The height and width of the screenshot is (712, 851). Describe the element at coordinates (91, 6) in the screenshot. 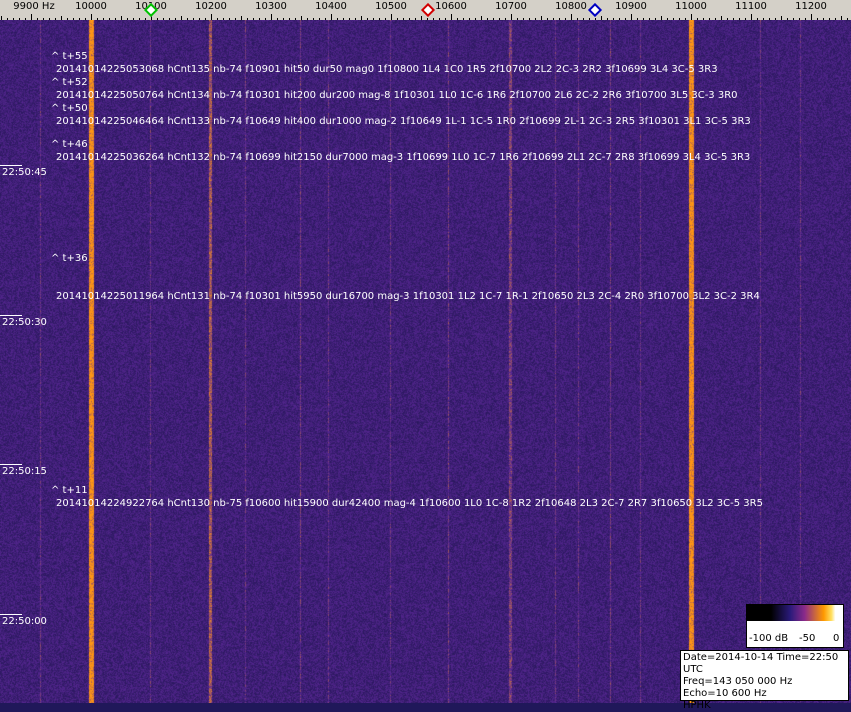

I see `freq-label: 10000` at that location.